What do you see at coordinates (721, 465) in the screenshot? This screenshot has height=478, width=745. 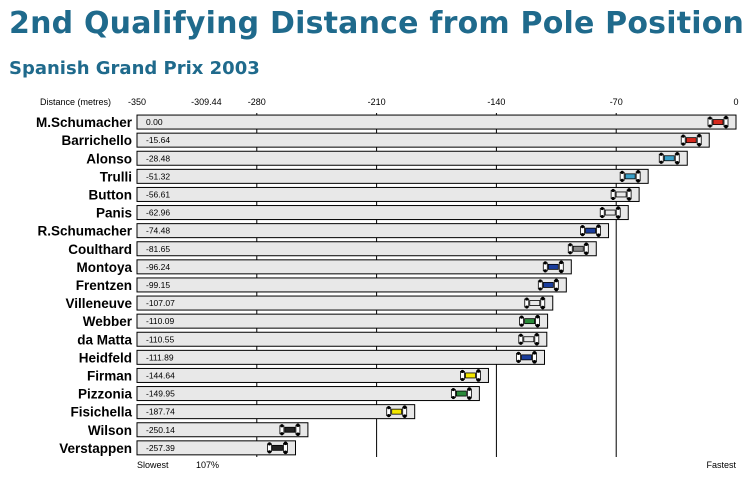 I see `fastest-label: Fastest` at bounding box center [721, 465].